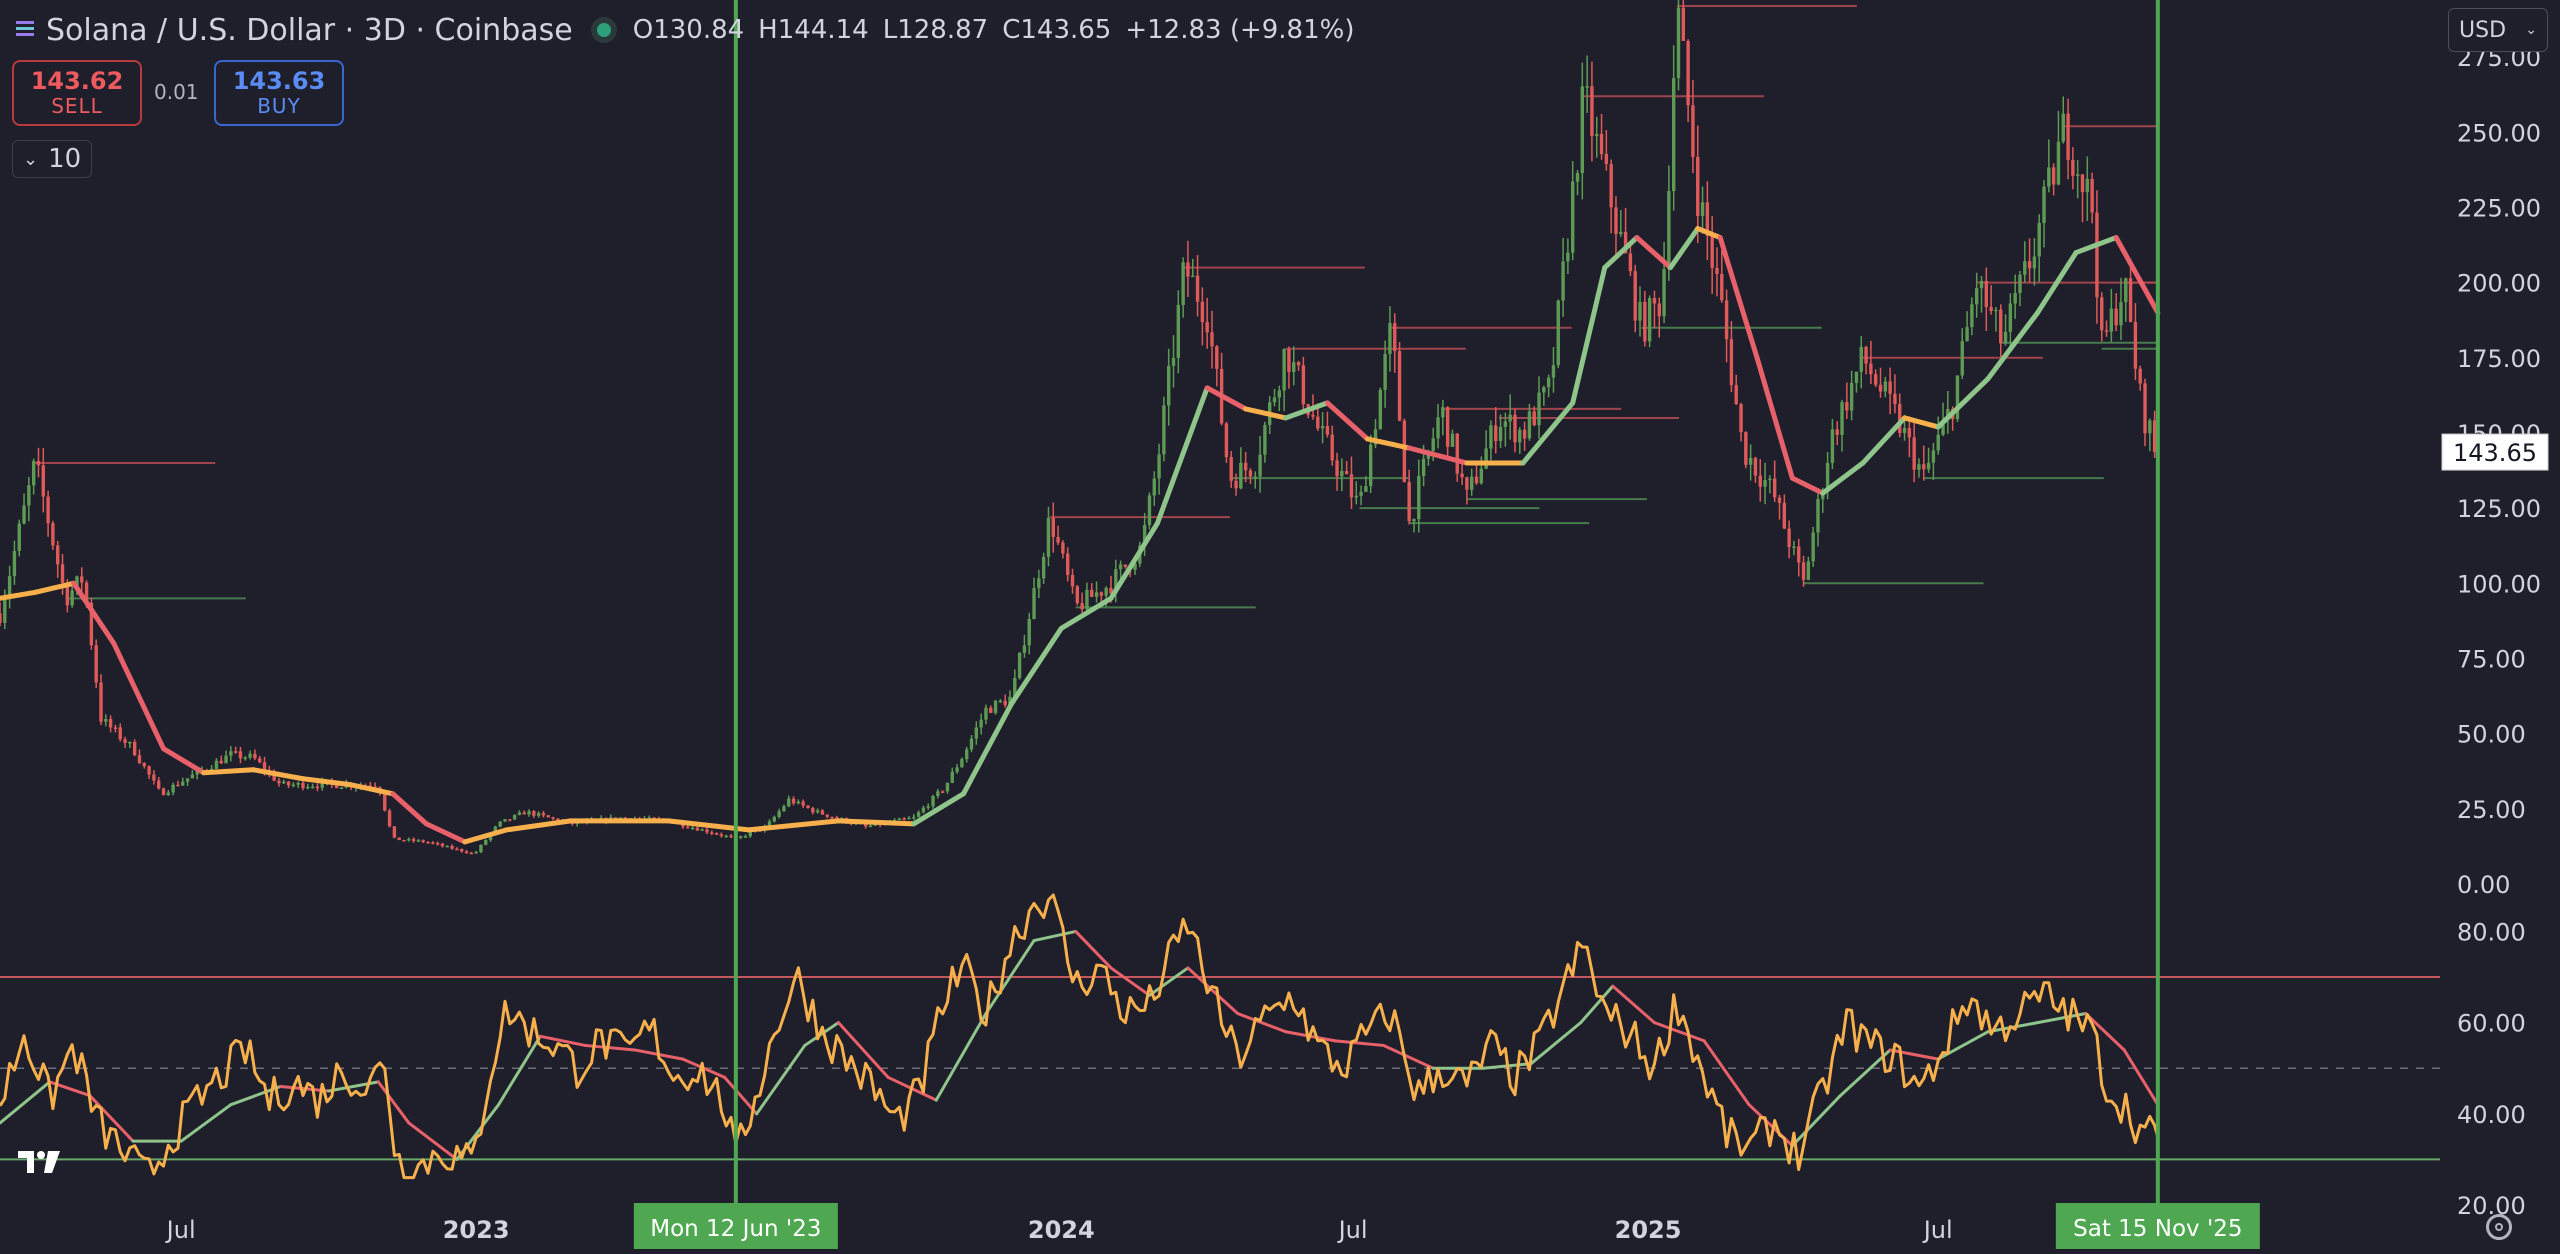 The image size is (2560, 1254). Describe the element at coordinates (2499, 284) in the screenshot. I see `price-tick-label: 200.00` at that location.